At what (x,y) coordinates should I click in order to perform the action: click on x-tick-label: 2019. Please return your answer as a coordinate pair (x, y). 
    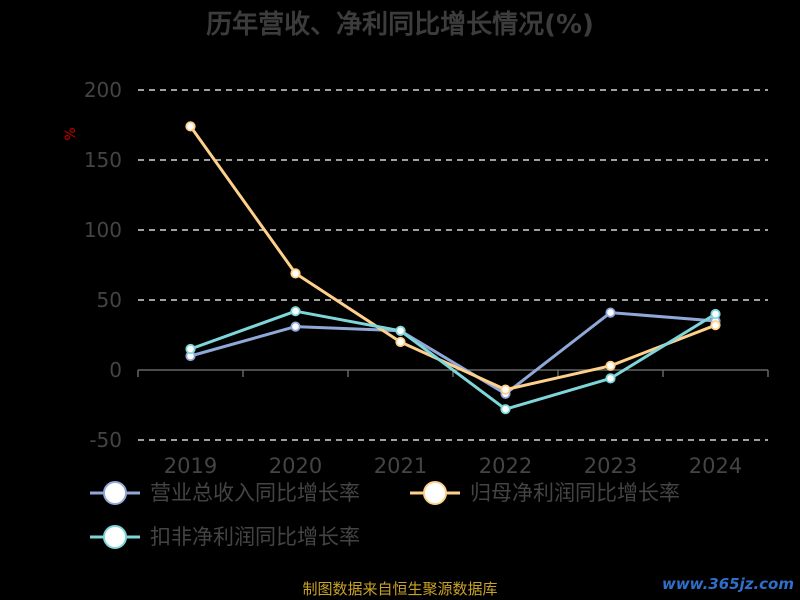
    Looking at the image, I should click on (190, 466).